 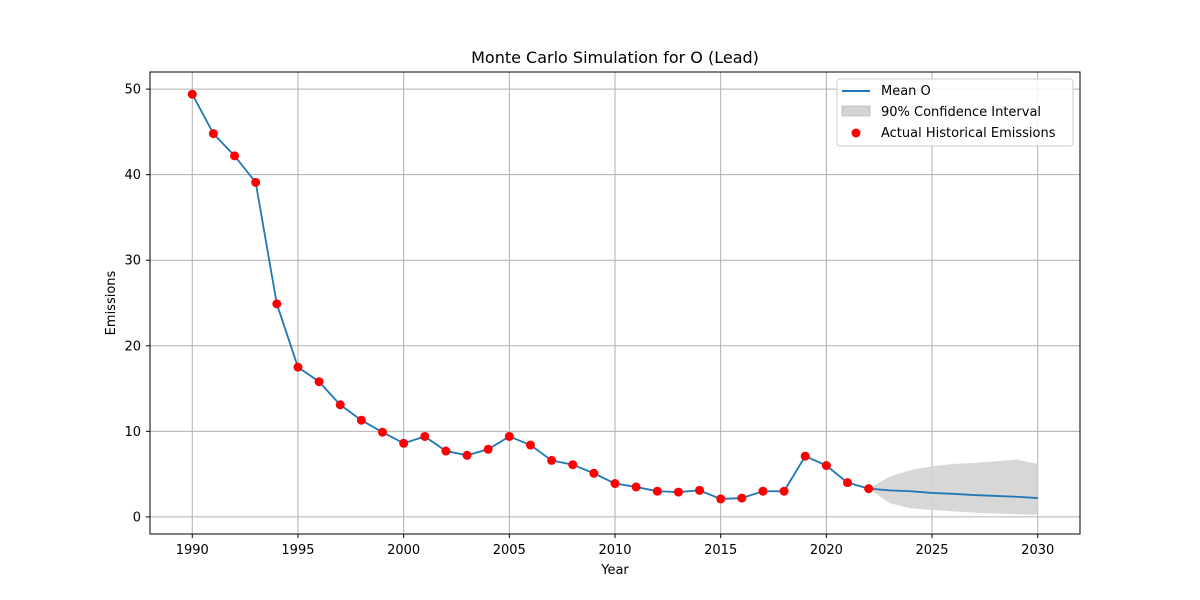 What do you see at coordinates (931, 550) in the screenshot?
I see `x-tick-label: 2025` at bounding box center [931, 550].